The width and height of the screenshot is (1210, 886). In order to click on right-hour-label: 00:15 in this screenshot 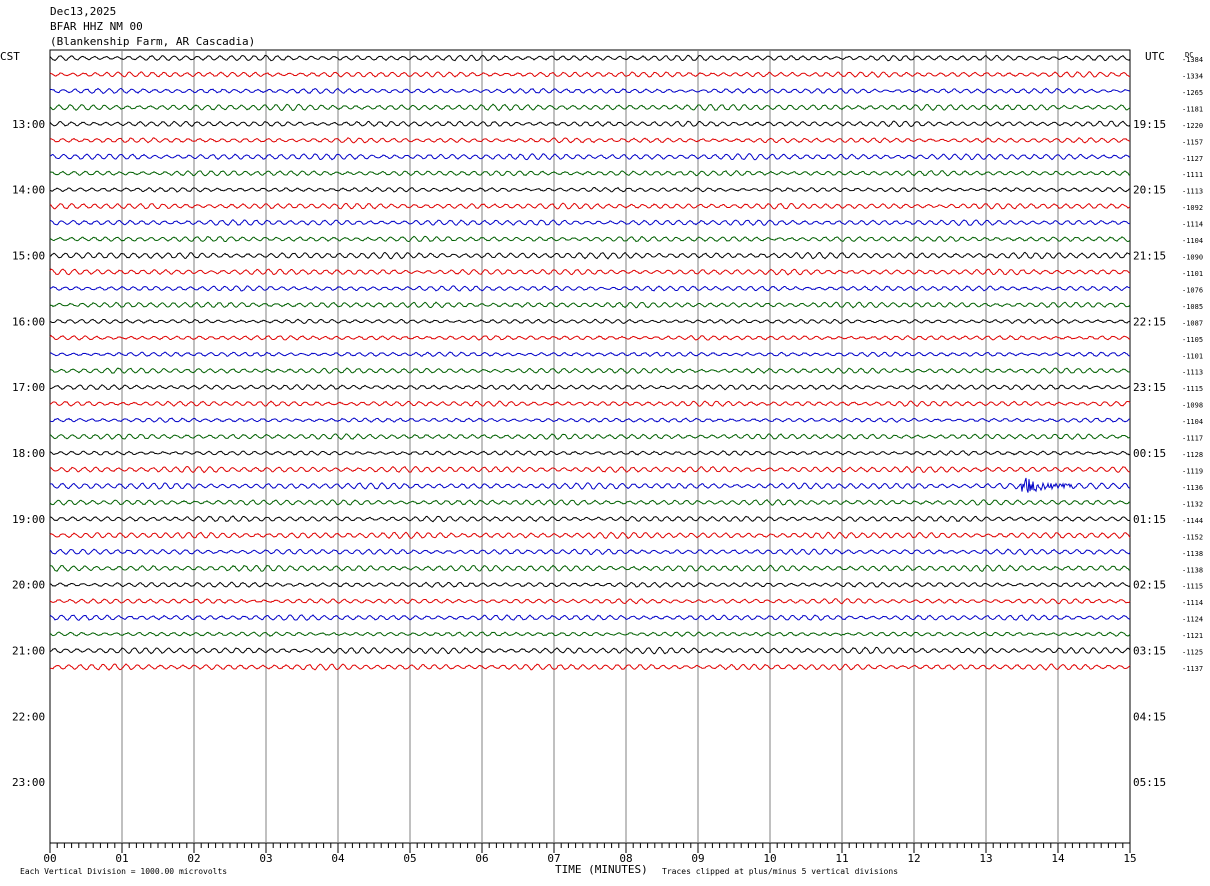, I will do `click(1149, 453)`.